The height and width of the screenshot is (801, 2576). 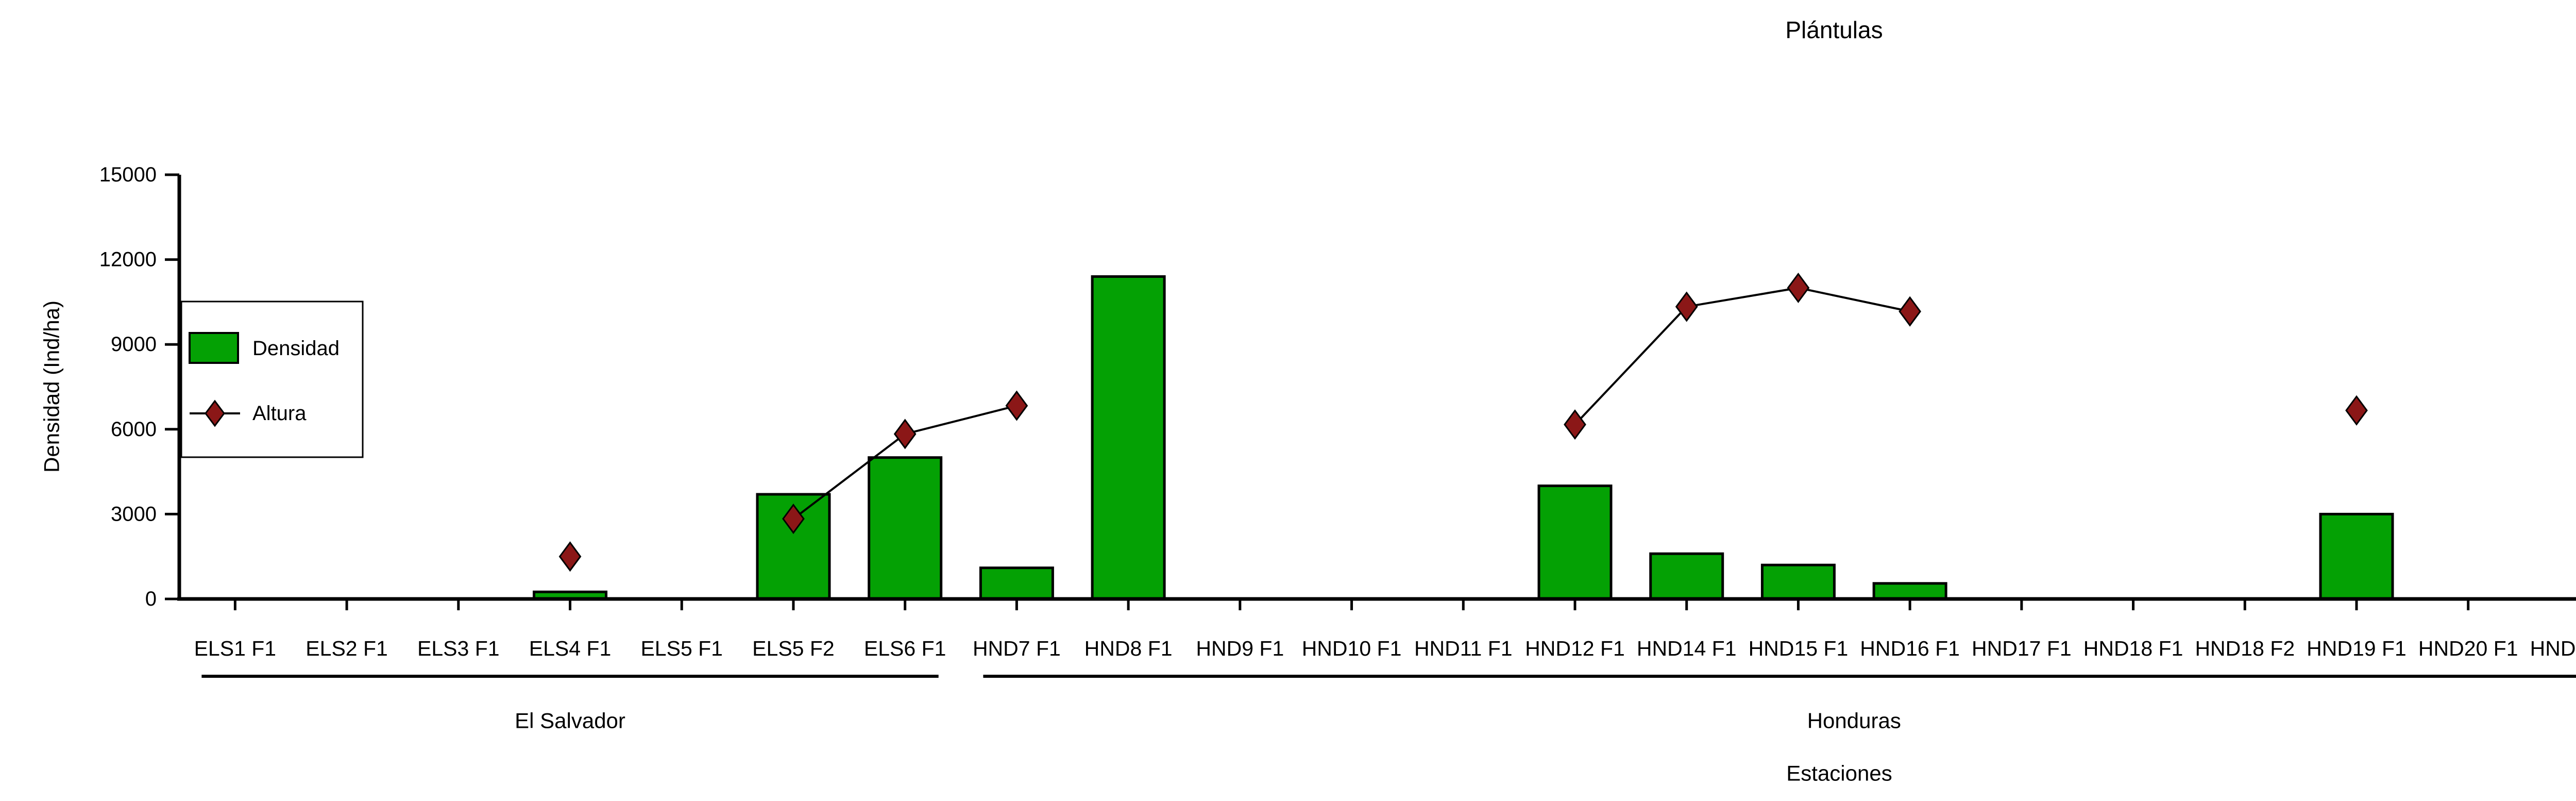 I want to click on station-label: ELS1 F1, so click(x=235, y=648).